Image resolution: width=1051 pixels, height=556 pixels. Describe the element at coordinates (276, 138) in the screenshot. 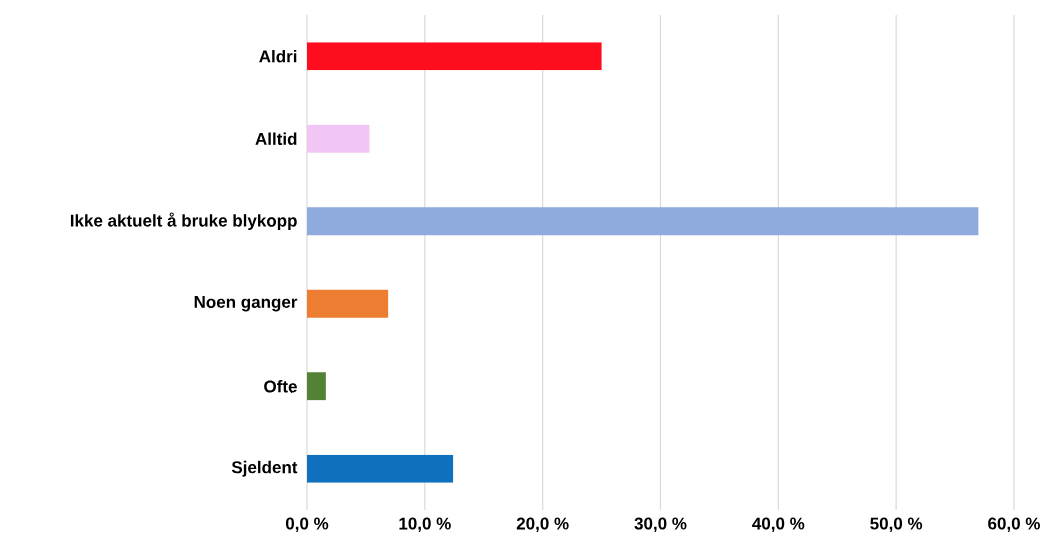

I see `y-tick-label: Alltid` at that location.